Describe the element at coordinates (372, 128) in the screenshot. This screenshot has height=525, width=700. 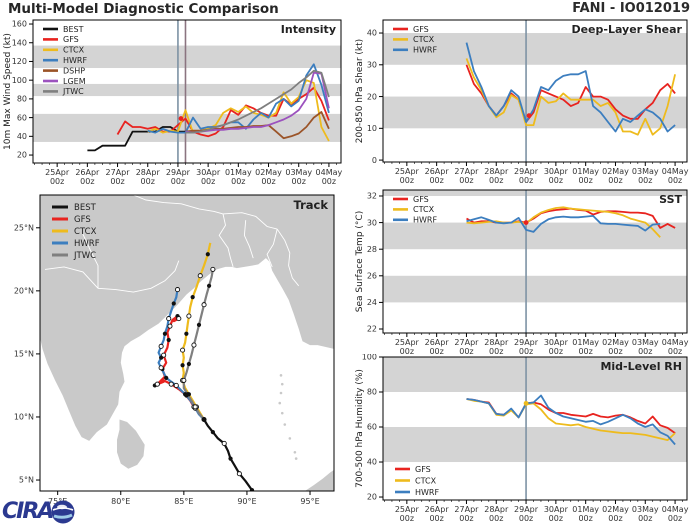
I see `y-tick-label: 10` at that location.